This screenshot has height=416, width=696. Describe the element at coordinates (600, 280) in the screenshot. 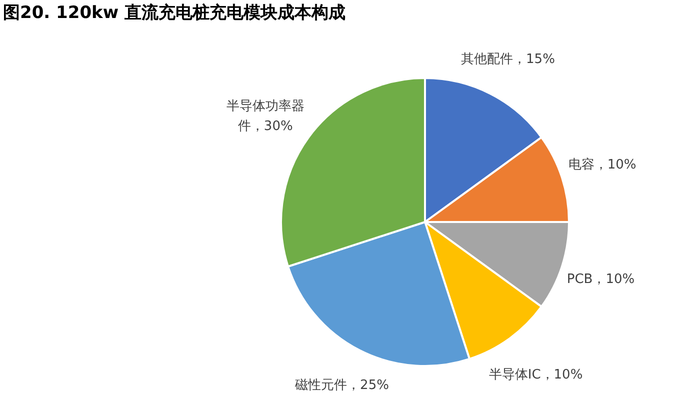

I see `slice-label: PCB，10%` at that location.